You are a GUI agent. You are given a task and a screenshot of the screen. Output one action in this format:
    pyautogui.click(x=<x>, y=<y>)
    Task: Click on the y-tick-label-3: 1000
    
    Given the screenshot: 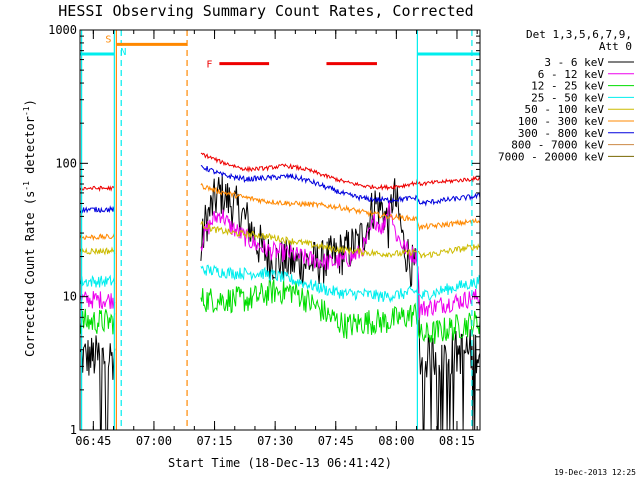 What is the action you would take?
    pyautogui.click(x=62, y=30)
    